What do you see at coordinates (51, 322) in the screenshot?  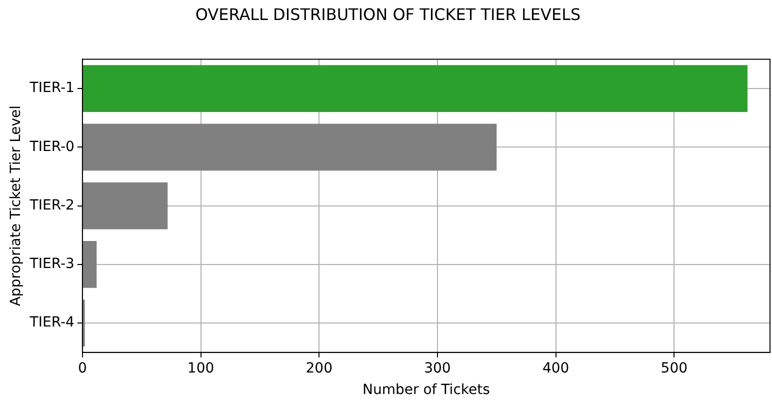 I see `y-tick-label: TIER-4` at bounding box center [51, 322].